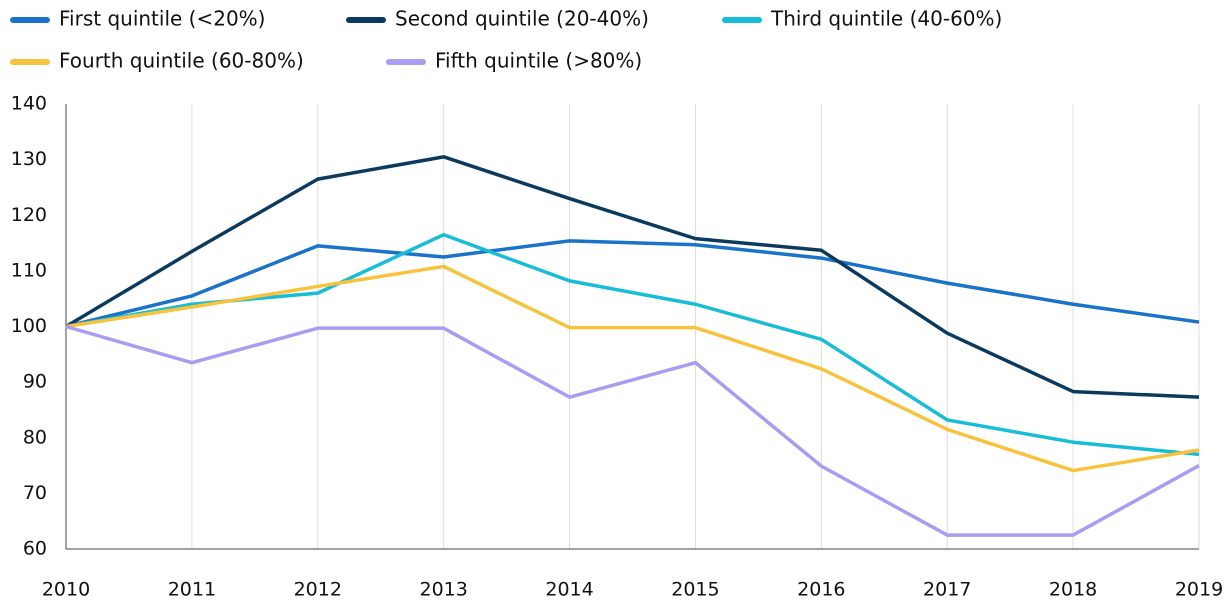 The width and height of the screenshot is (1232, 601). What do you see at coordinates (886, 19) in the screenshot?
I see `legend-label: Third quintile (40-60%)` at bounding box center [886, 19].